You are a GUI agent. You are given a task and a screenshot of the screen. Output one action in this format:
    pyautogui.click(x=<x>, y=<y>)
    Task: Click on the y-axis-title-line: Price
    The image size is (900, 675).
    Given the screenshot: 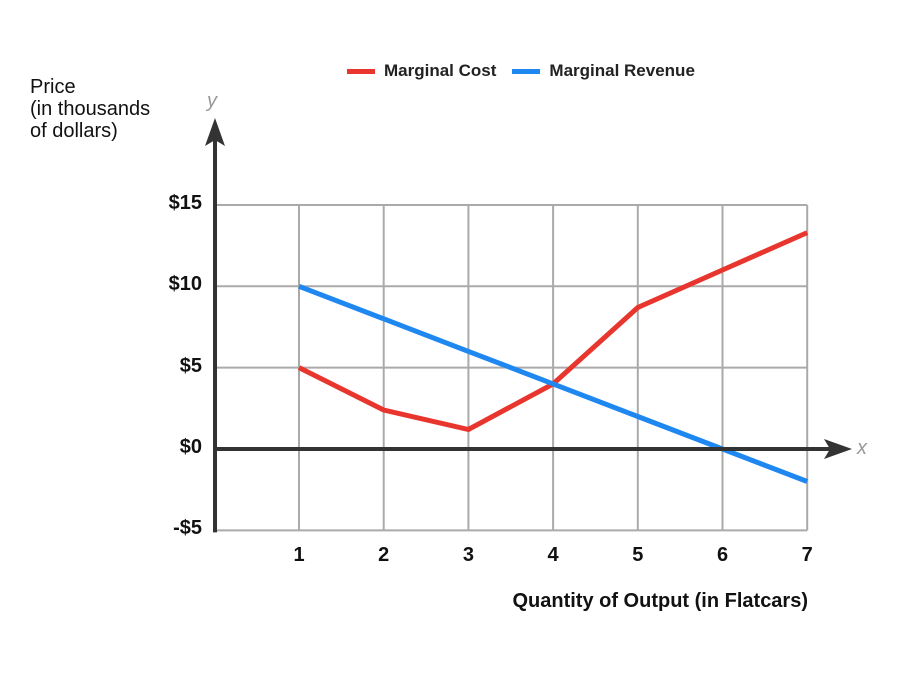 What is the action you would take?
    pyautogui.click(x=53, y=87)
    